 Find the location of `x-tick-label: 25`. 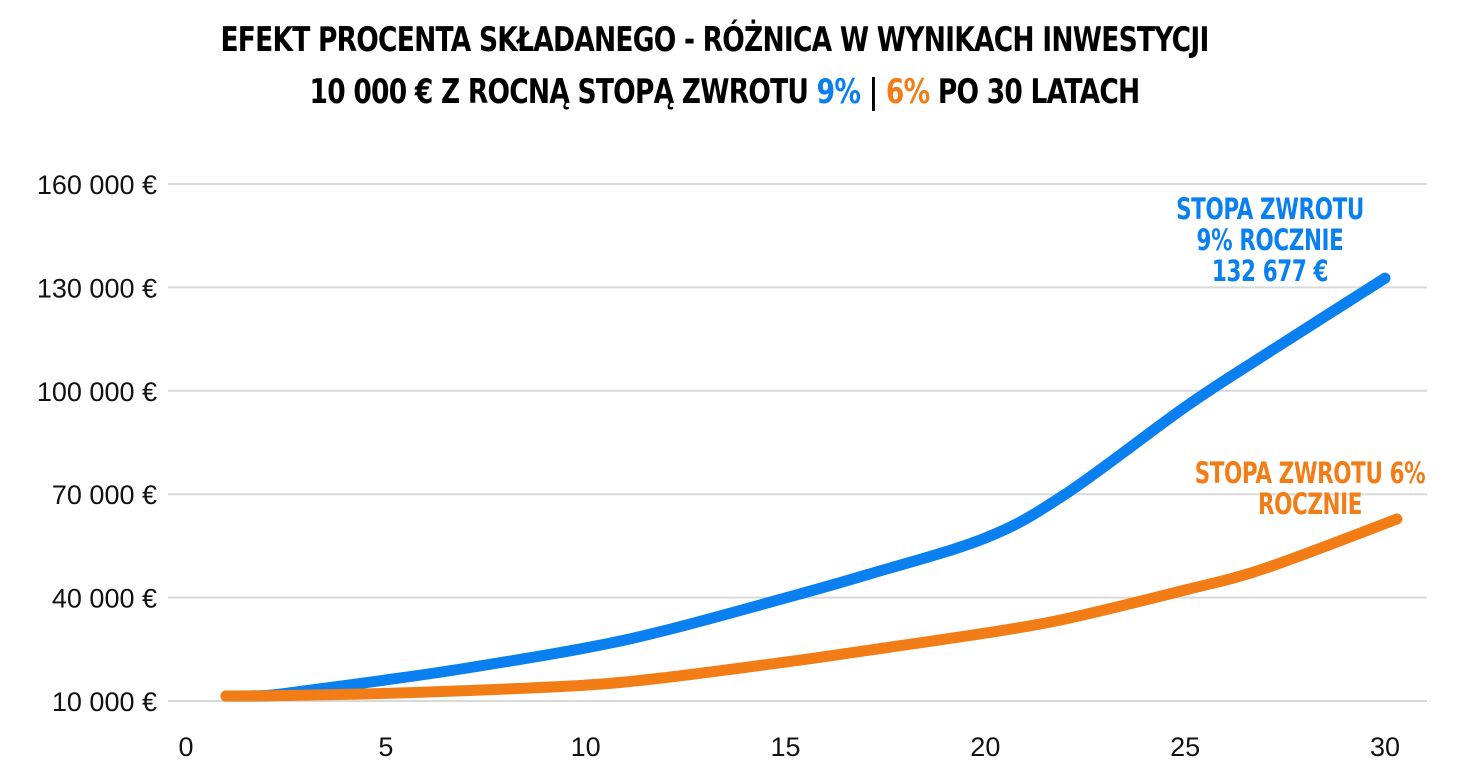

x-tick-label: 25 is located at coordinates (1185, 747).